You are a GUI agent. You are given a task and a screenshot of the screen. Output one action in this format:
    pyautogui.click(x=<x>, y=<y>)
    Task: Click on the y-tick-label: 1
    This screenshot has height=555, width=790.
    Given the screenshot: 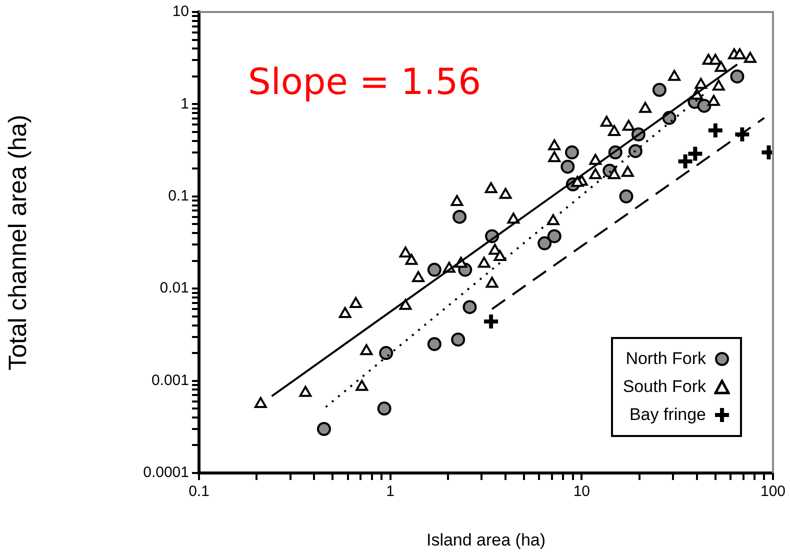 What is the action you would take?
    pyautogui.click(x=184, y=103)
    